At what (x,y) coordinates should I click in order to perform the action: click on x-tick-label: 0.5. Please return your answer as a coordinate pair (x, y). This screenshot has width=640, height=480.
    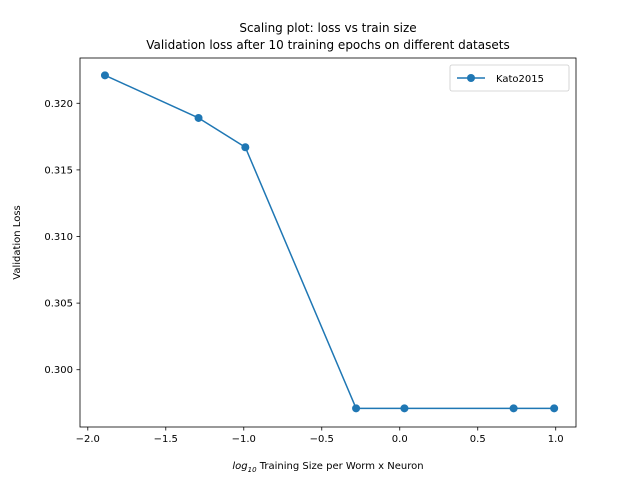
    Looking at the image, I should click on (478, 439).